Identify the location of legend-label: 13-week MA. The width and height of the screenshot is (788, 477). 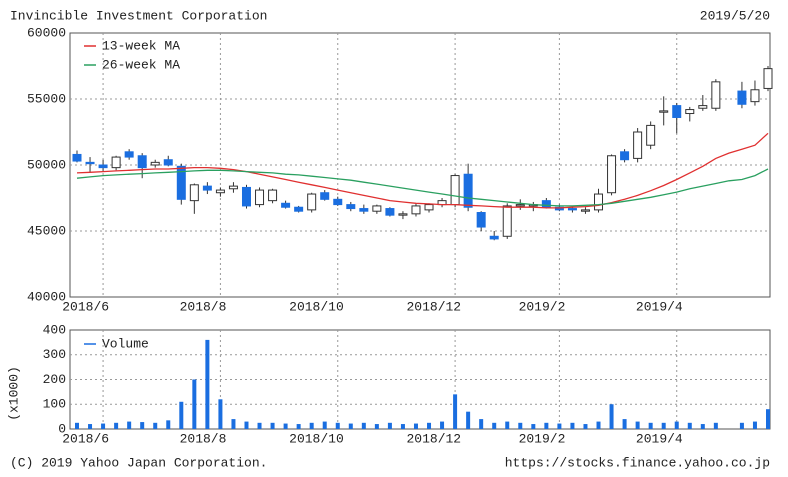
(141, 45).